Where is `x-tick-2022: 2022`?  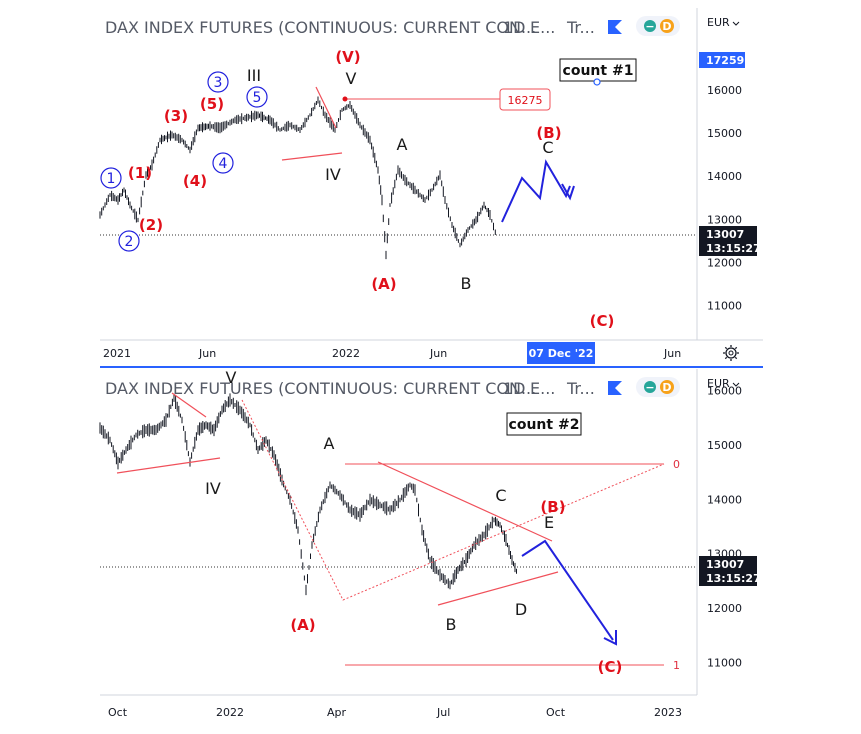
x-tick-2022: 2022 is located at coordinates (346, 353).